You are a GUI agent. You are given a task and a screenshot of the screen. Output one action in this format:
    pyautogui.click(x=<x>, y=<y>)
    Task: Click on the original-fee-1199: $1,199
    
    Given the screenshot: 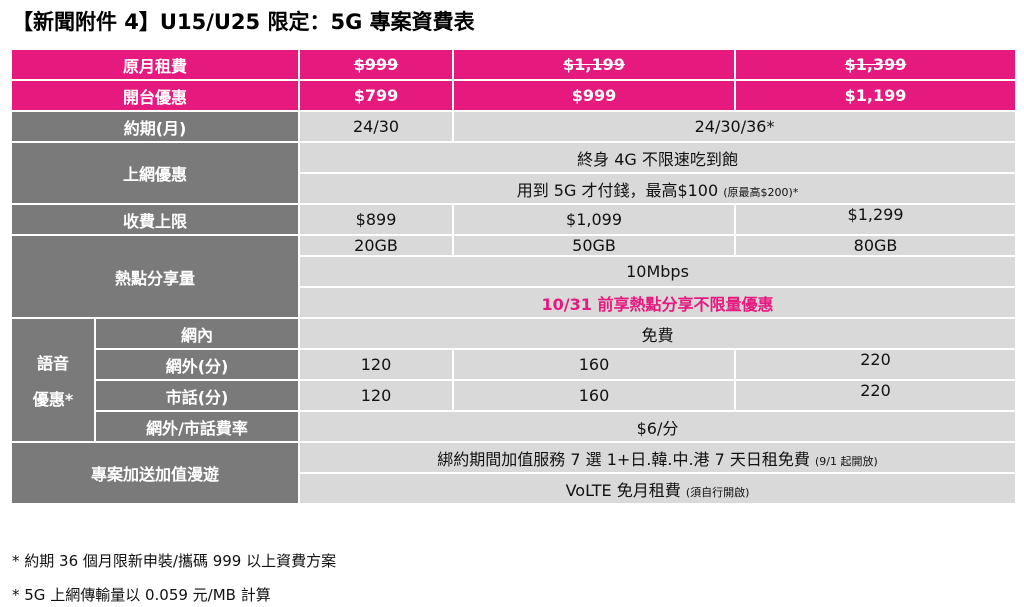 What is the action you would take?
    pyautogui.click(x=594, y=64)
    